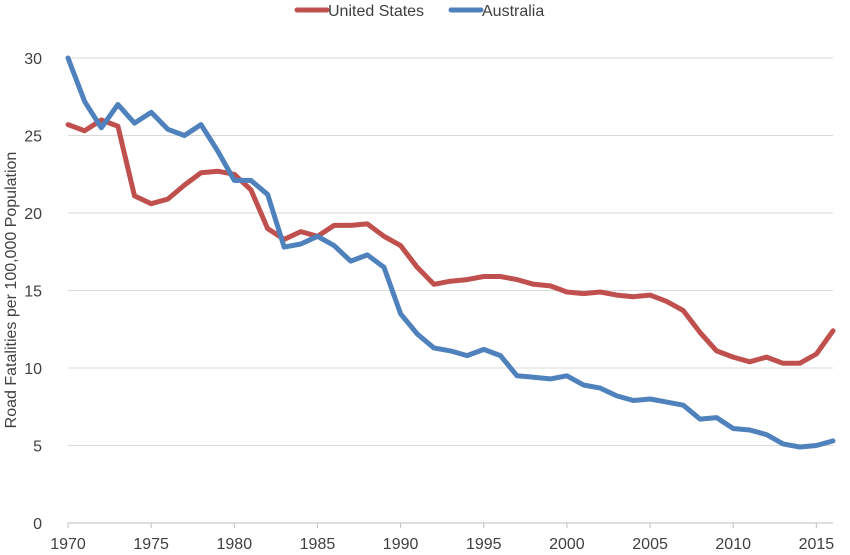 The image size is (850, 555). Describe the element at coordinates (650, 544) in the screenshot. I see `x-tick-label-2005: 2005` at that location.